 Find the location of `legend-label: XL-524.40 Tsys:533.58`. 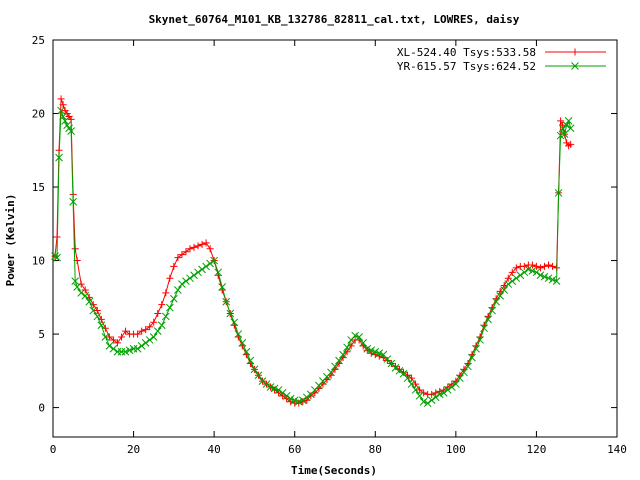

legend-label: XL-524.40 Tsys:533.58 is located at coordinates (466, 52).